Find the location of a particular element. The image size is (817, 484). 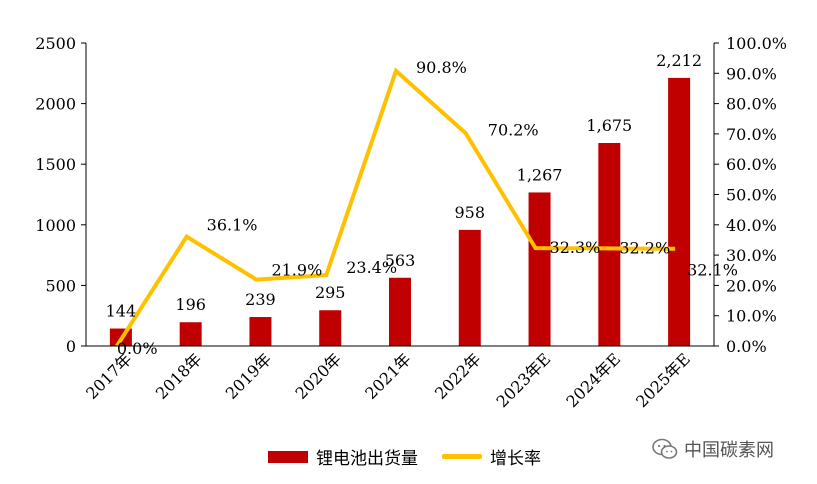

left-tick-label: 2500 is located at coordinates (55, 43).